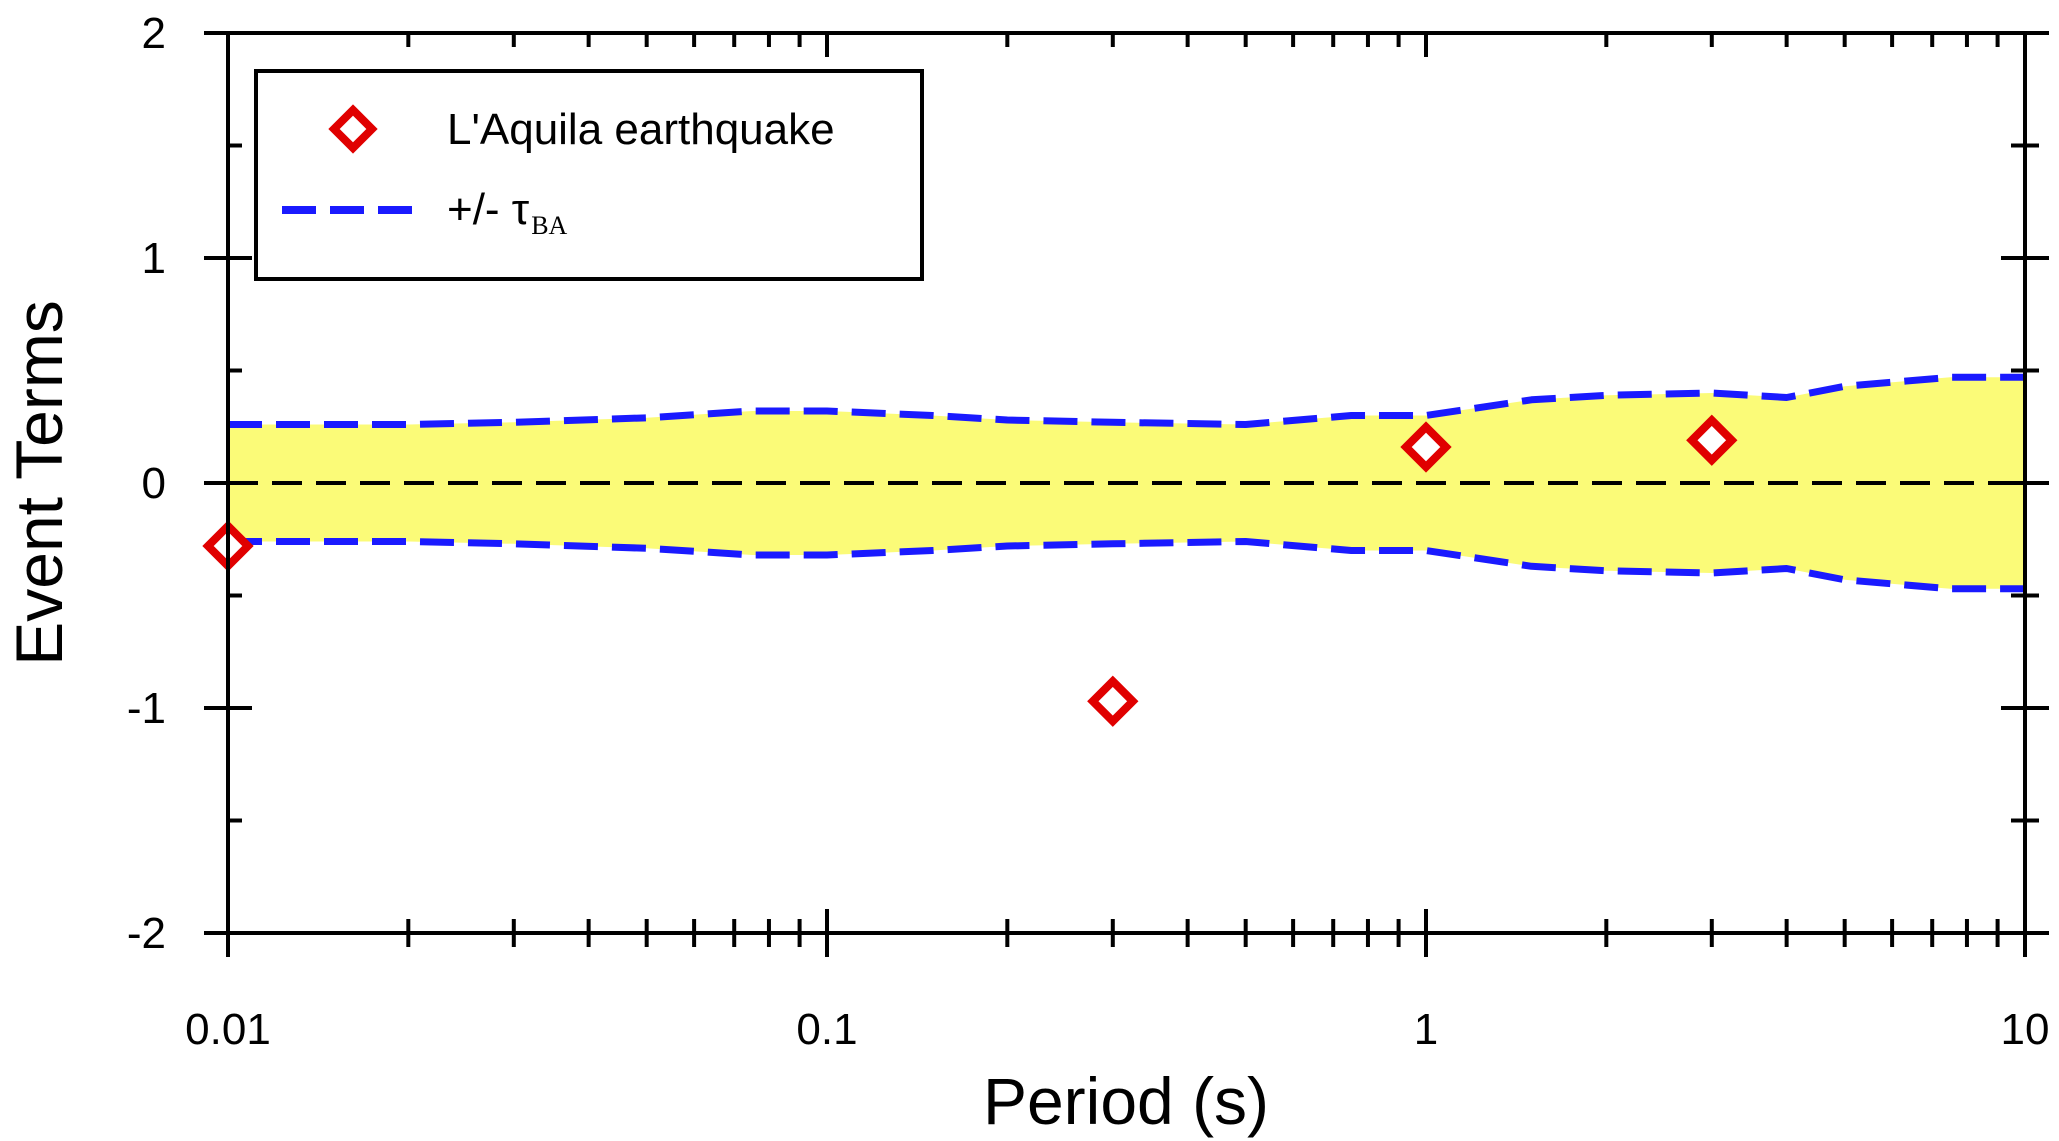 The height and width of the screenshot is (1141, 2059). What do you see at coordinates (2025, 1029) in the screenshot?
I see `x-tick-label: 10` at bounding box center [2025, 1029].